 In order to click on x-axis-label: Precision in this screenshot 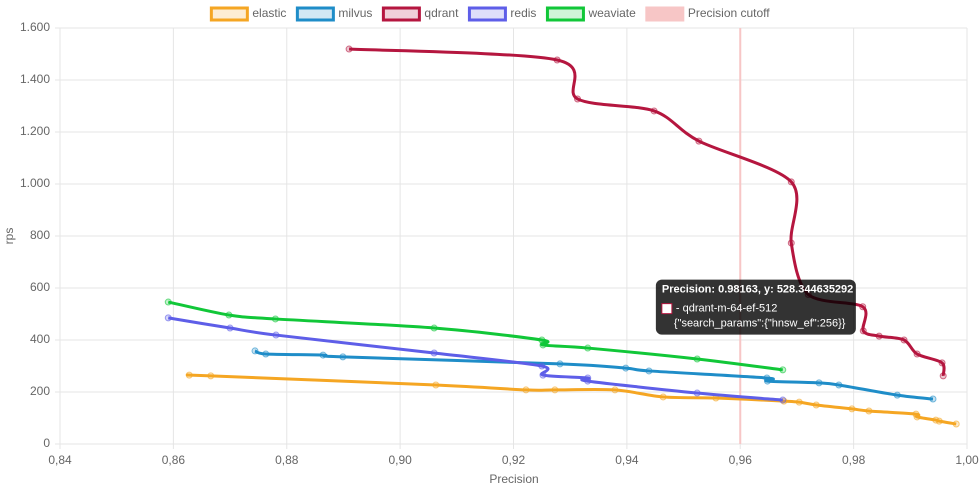, I will do `click(513, 479)`.